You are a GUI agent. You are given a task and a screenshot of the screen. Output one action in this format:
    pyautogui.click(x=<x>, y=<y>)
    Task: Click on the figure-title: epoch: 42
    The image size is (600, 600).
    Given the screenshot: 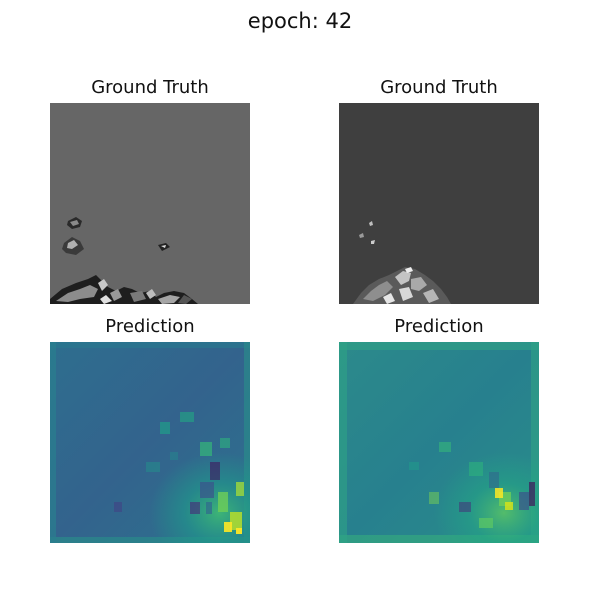 What is the action you would take?
    pyautogui.click(x=300, y=21)
    